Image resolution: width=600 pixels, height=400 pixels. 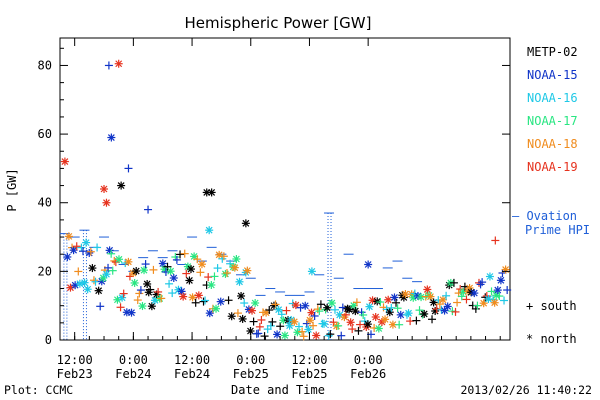 What do you see at coordinates (551, 339) in the screenshot?
I see `legend-marker-north: * north` at bounding box center [551, 339].